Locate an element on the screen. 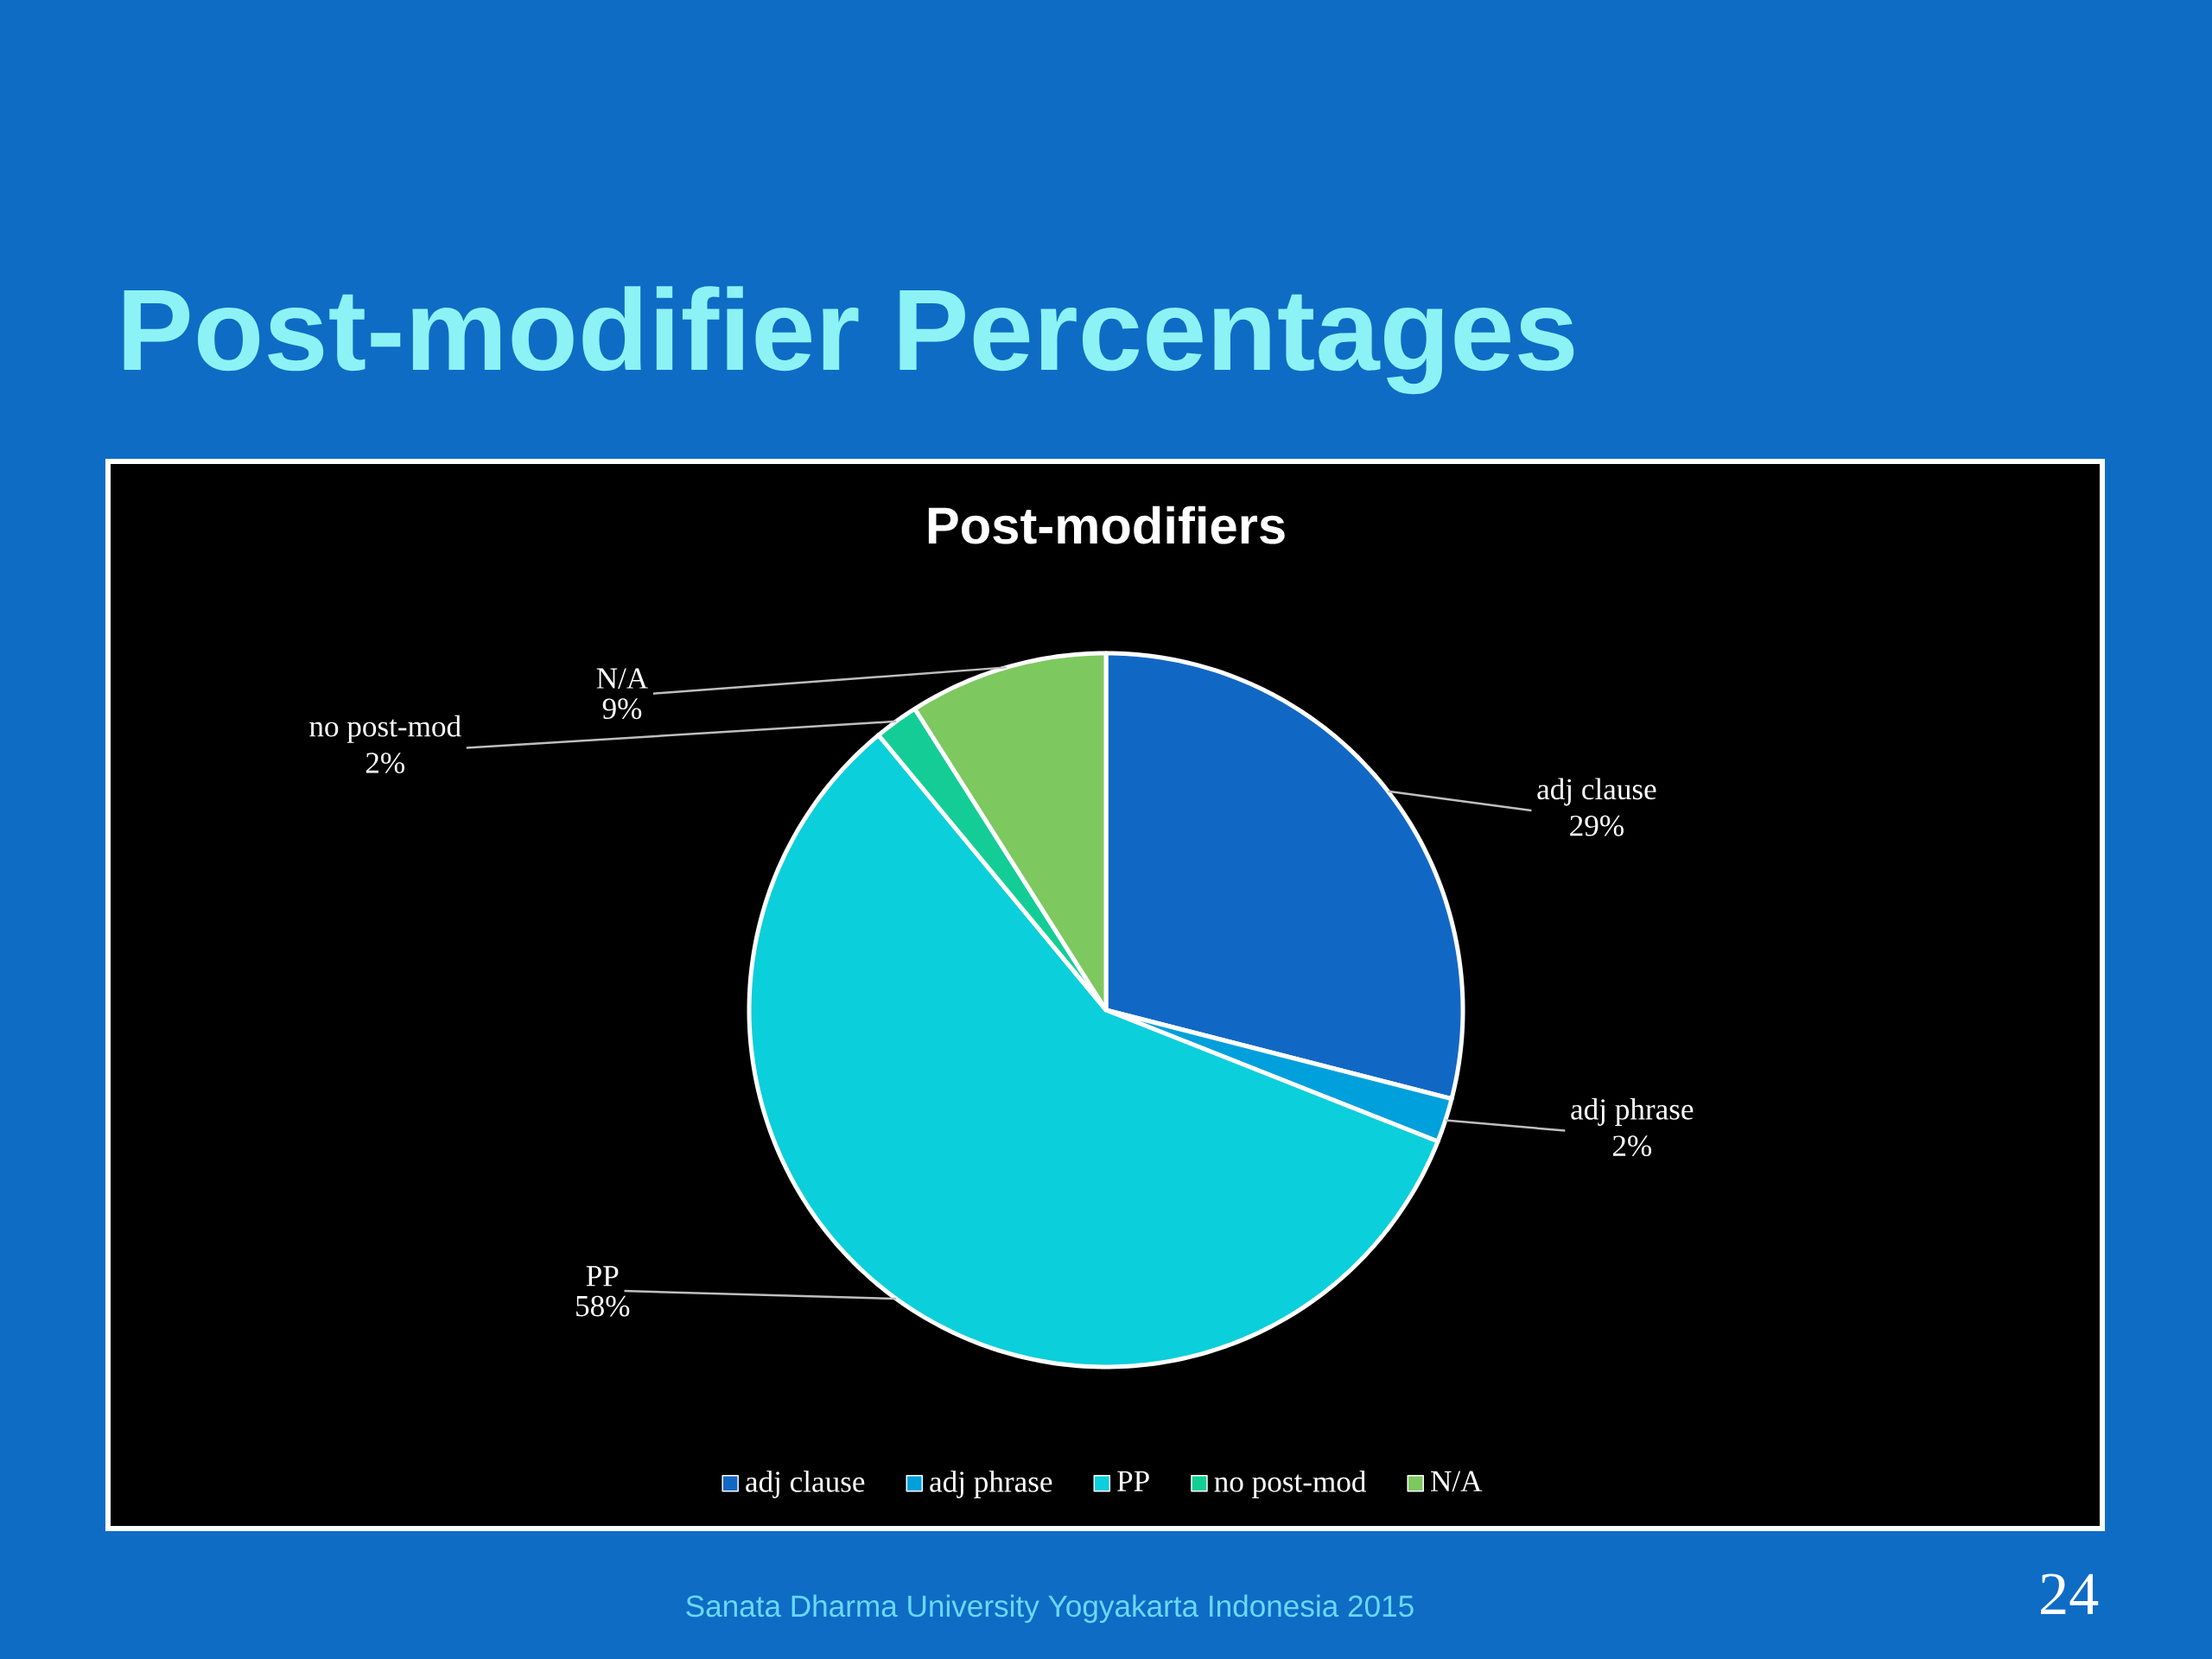 Image resolution: width=2212 pixels, height=1659 pixels. legend-label: adj clause is located at coordinates (805, 1484).